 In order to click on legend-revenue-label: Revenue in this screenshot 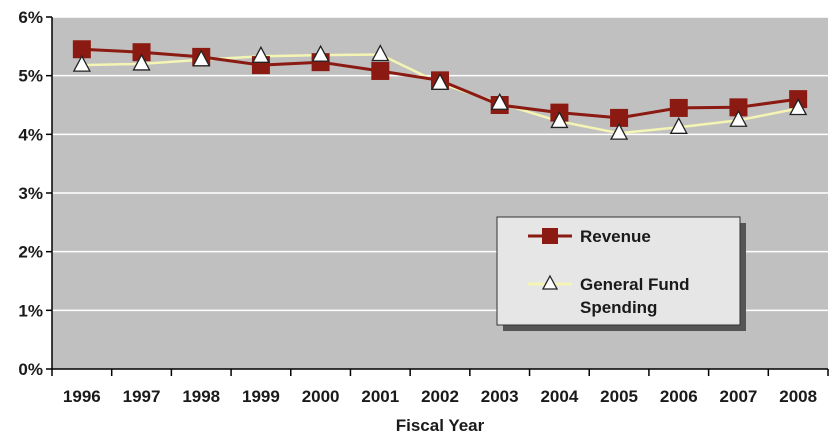, I will do `click(615, 236)`.